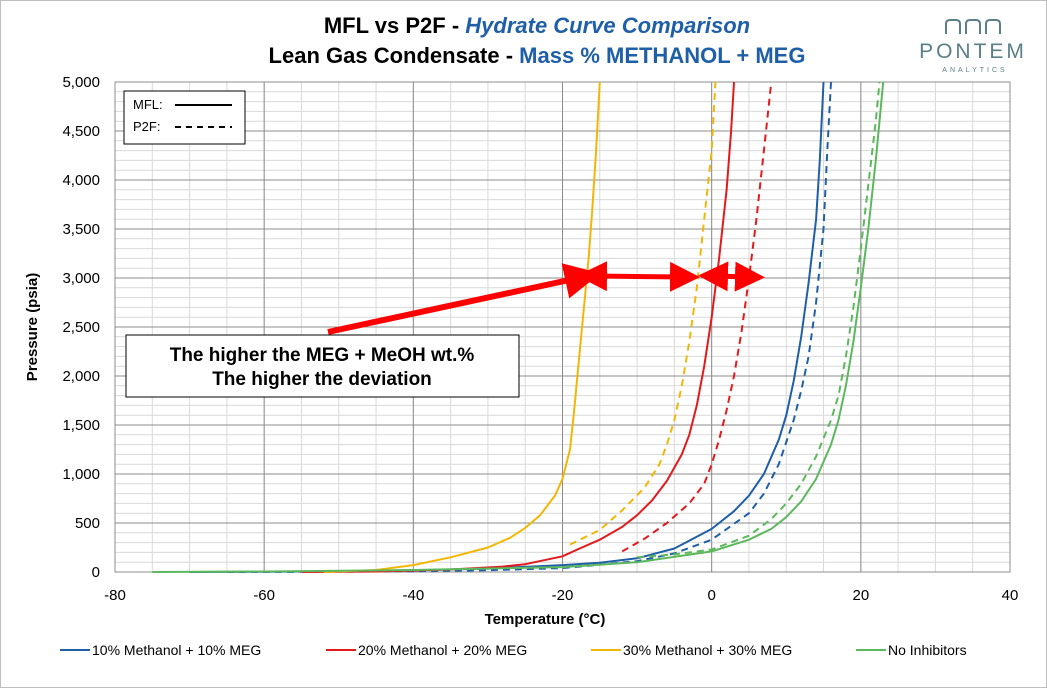  Describe the element at coordinates (974, 70) in the screenshot. I see `logo-subtitle: ANALYTICS` at that location.